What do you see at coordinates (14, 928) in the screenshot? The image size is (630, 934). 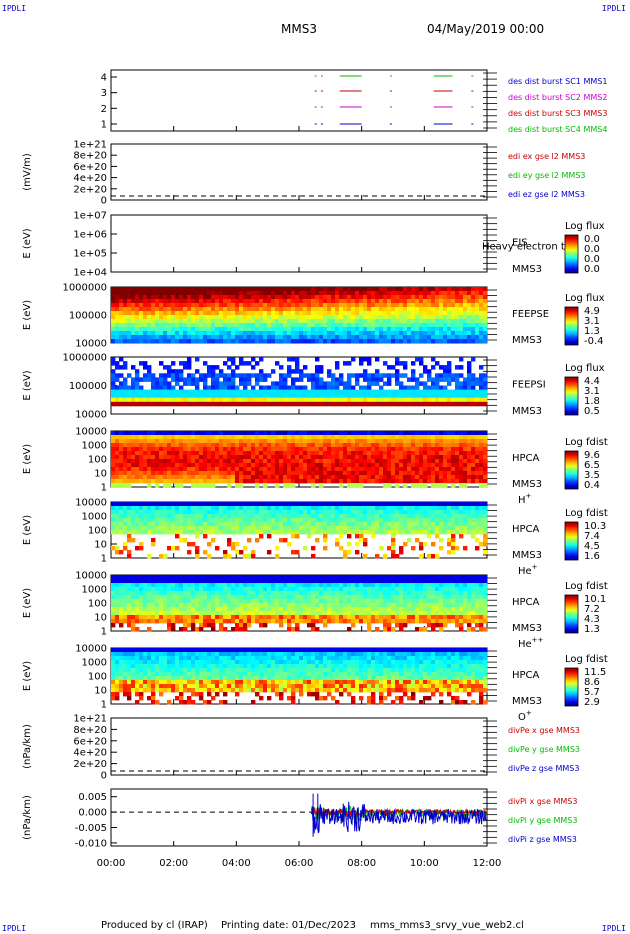 I see `corner-mark-bottom-left: IPDLI` at bounding box center [14, 928].